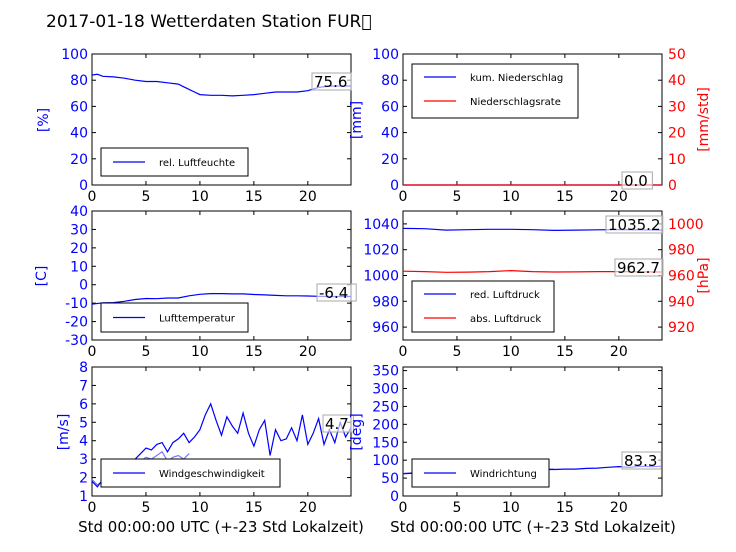  I want to click on y-tick-label: 60, so click(79, 107).